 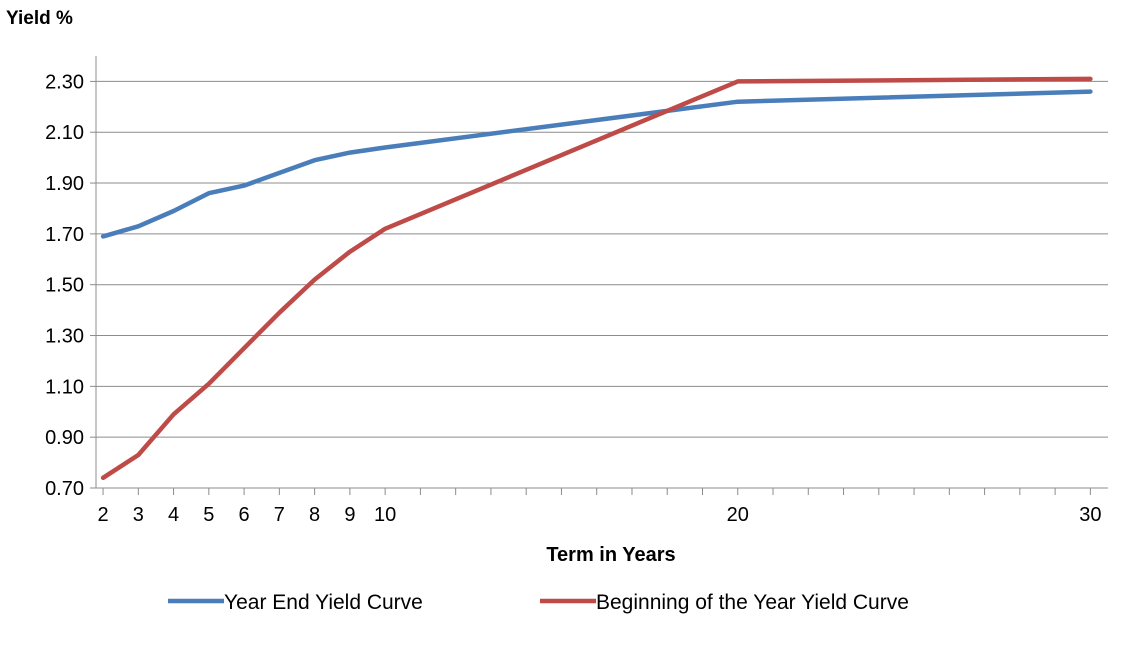 I want to click on x-tick-label: 8, so click(x=314, y=515).